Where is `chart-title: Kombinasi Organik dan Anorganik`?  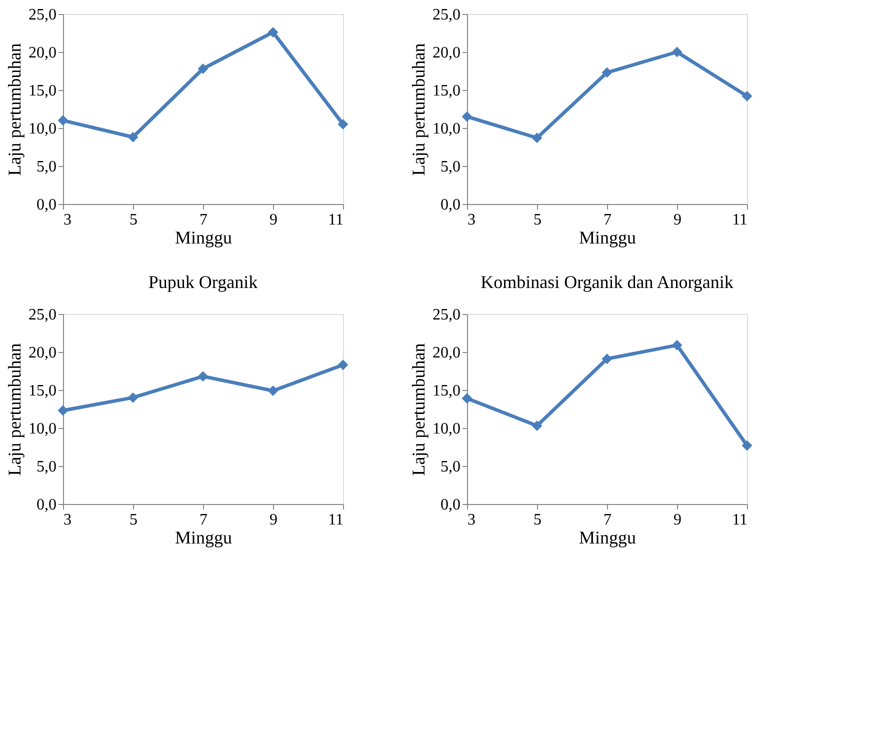
chart-title: Kombinasi Organik dan Anorganik is located at coordinates (607, 282).